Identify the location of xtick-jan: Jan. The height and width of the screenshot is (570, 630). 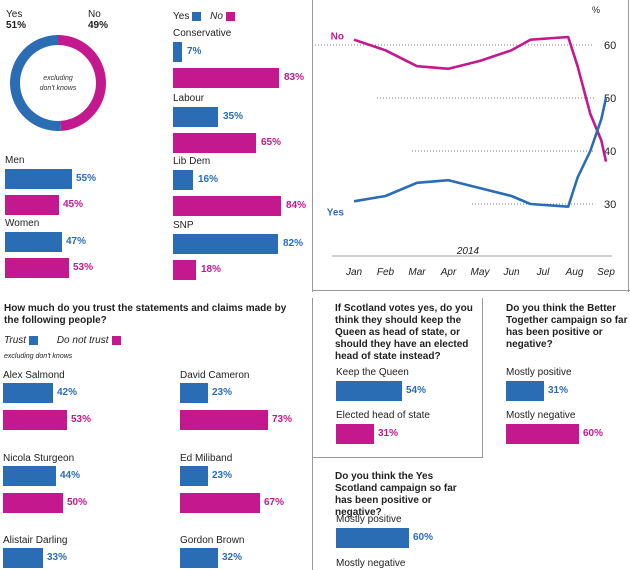
(354, 272).